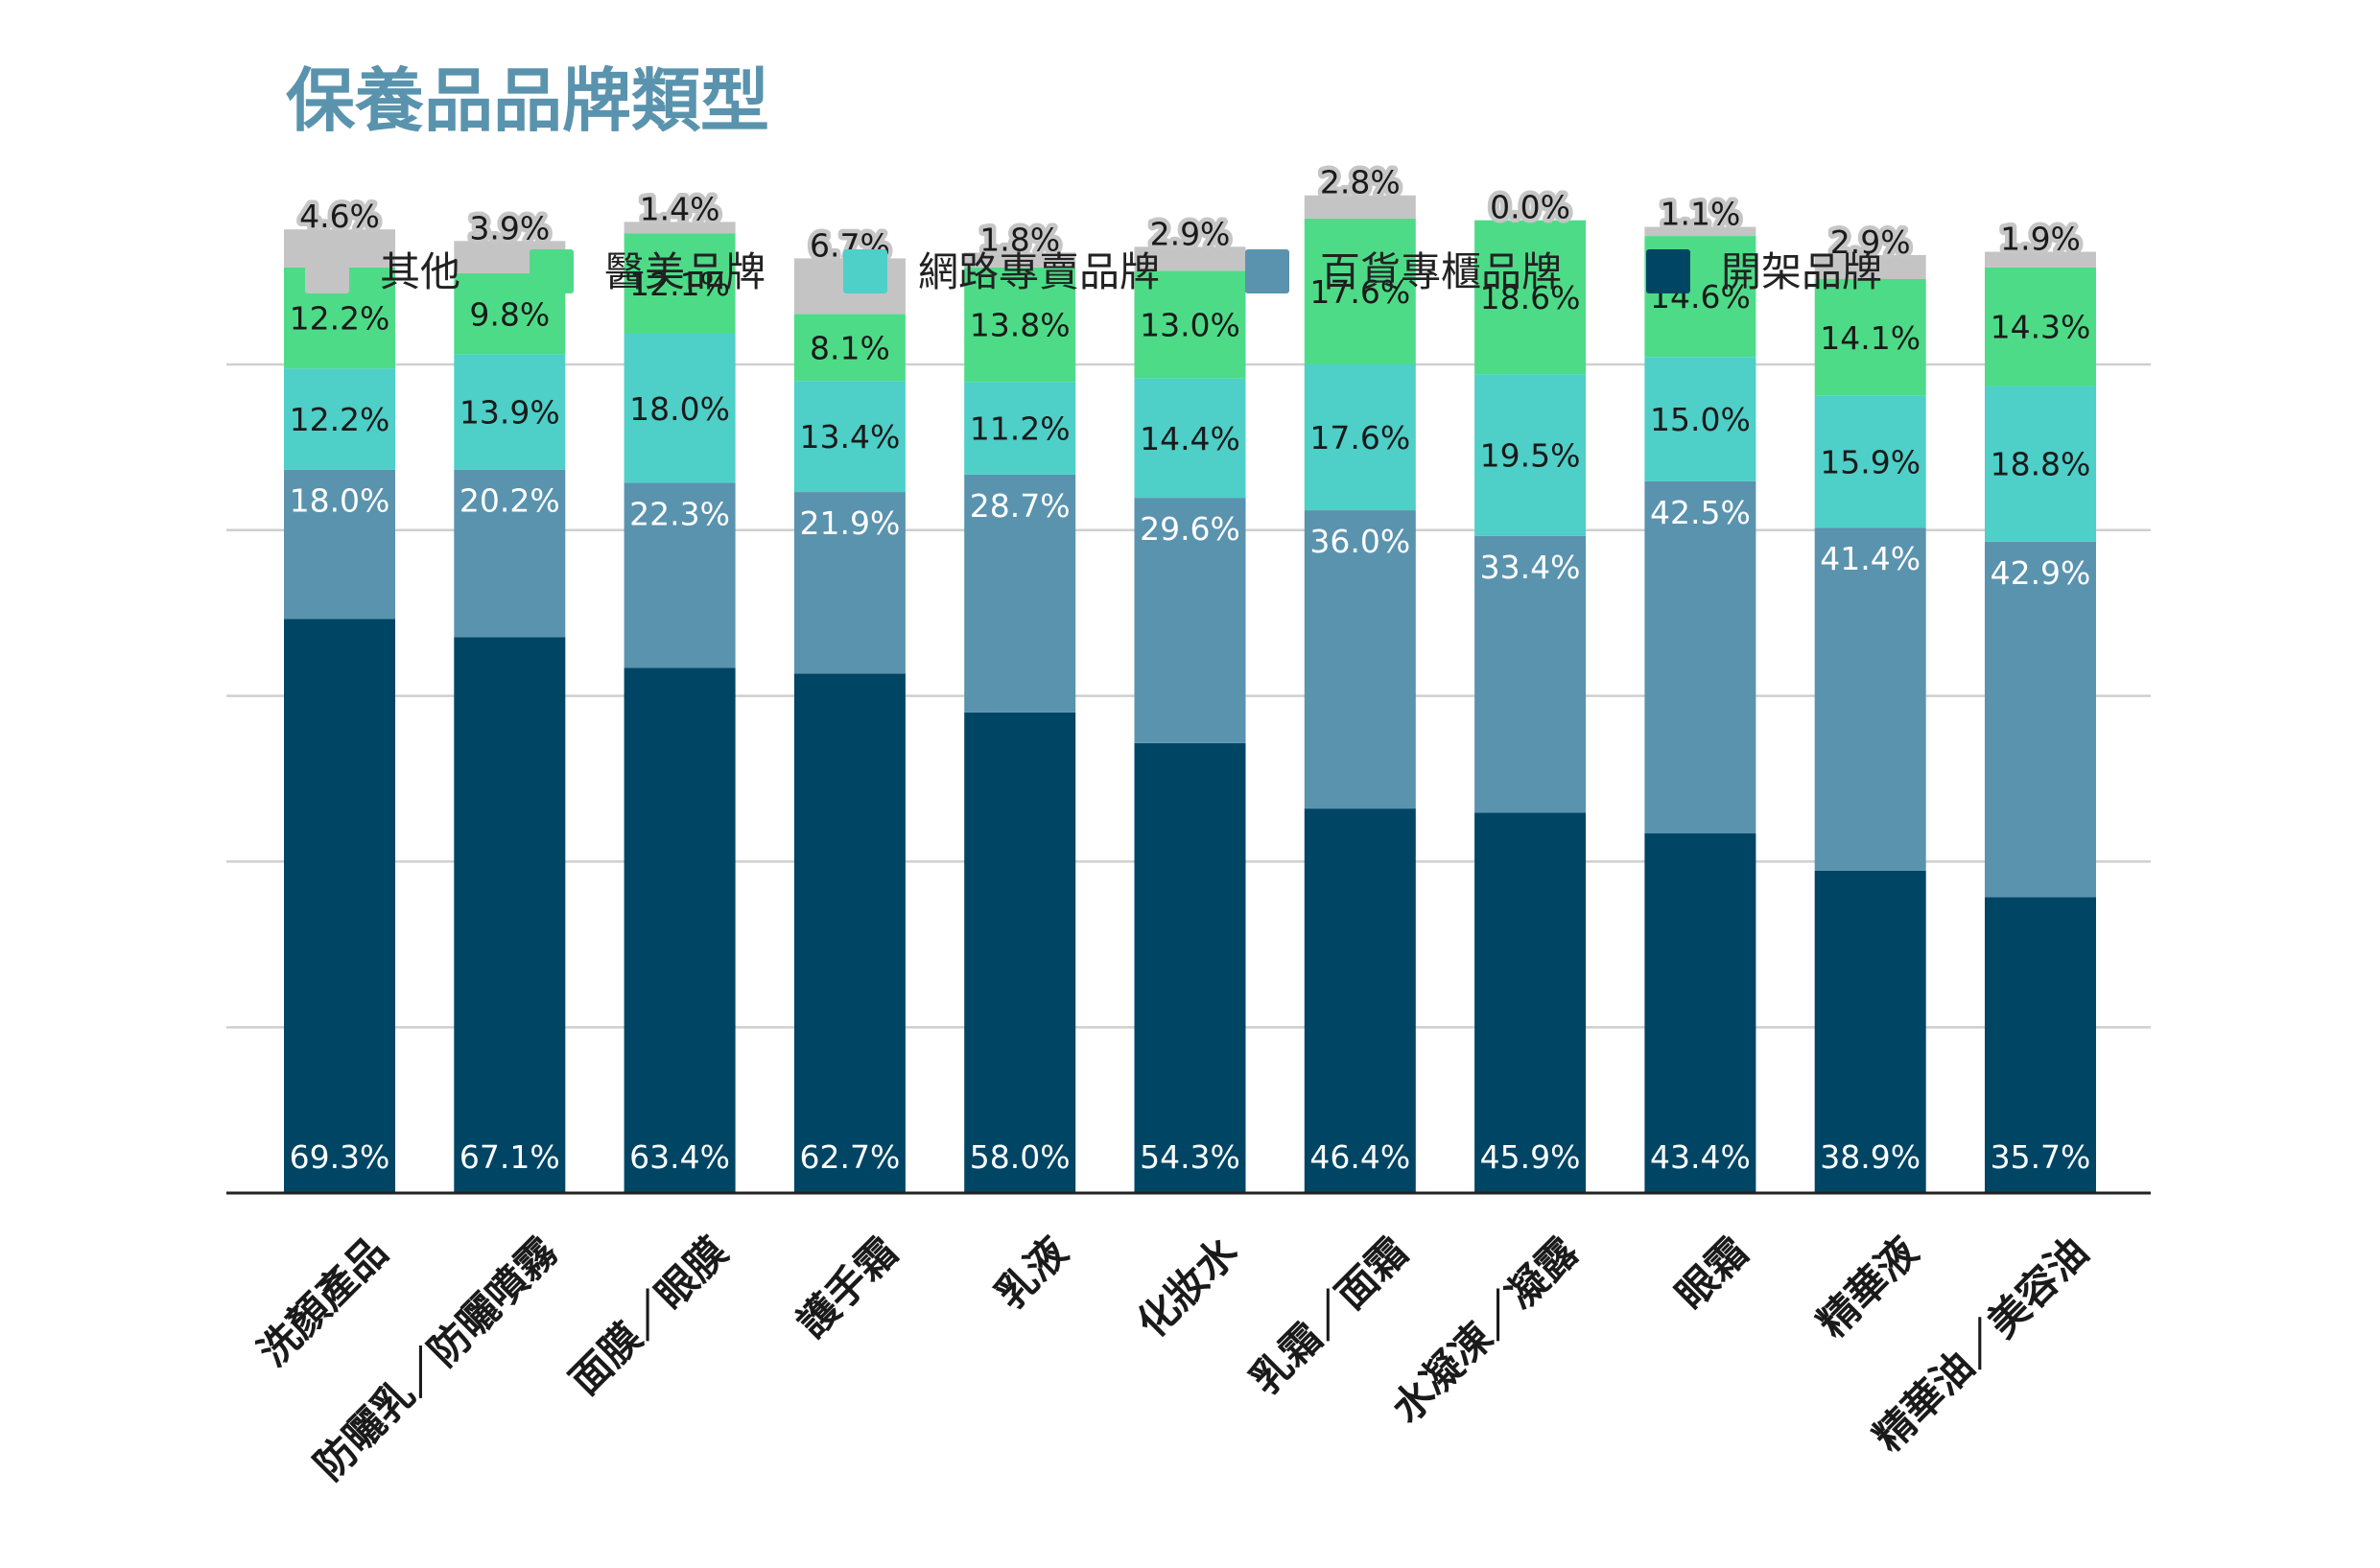  Describe the element at coordinates (1190, 1157) in the screenshot. I see `data-label: 54.3%` at that location.